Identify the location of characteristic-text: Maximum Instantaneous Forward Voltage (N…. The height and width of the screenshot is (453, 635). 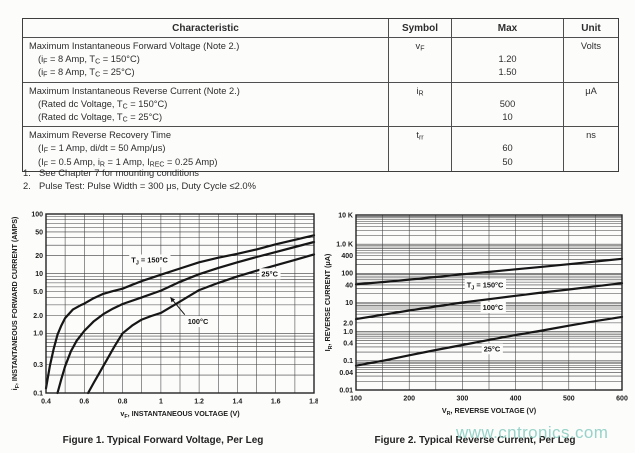
(134, 46).